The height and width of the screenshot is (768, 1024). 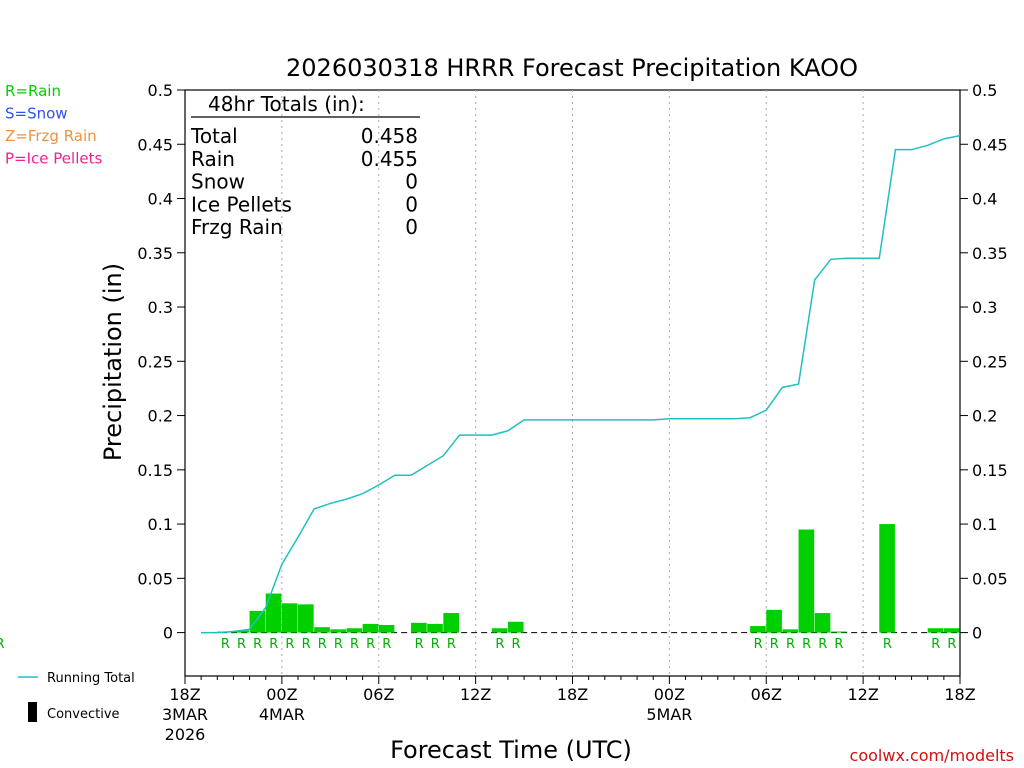 What do you see at coordinates (984, 416) in the screenshot?
I see `y-tick-label-right: 0.2` at bounding box center [984, 416].